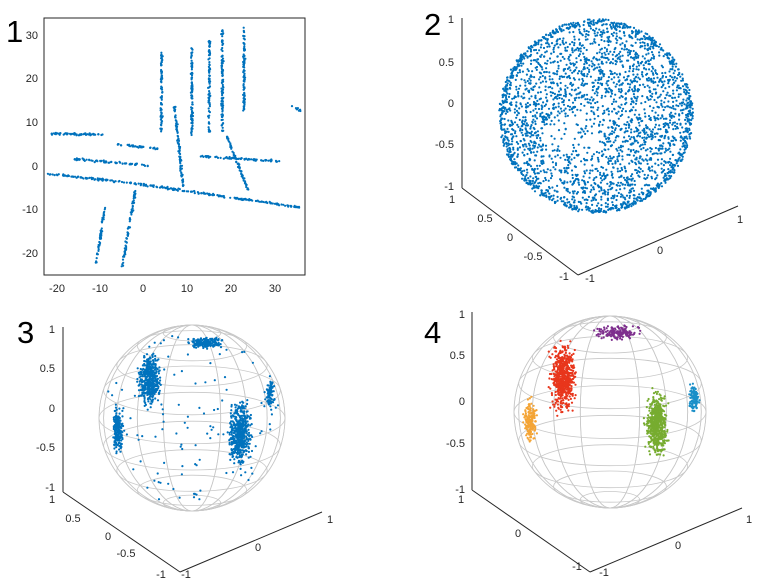  I want to click on p1-xtick: 30, so click(275, 289).